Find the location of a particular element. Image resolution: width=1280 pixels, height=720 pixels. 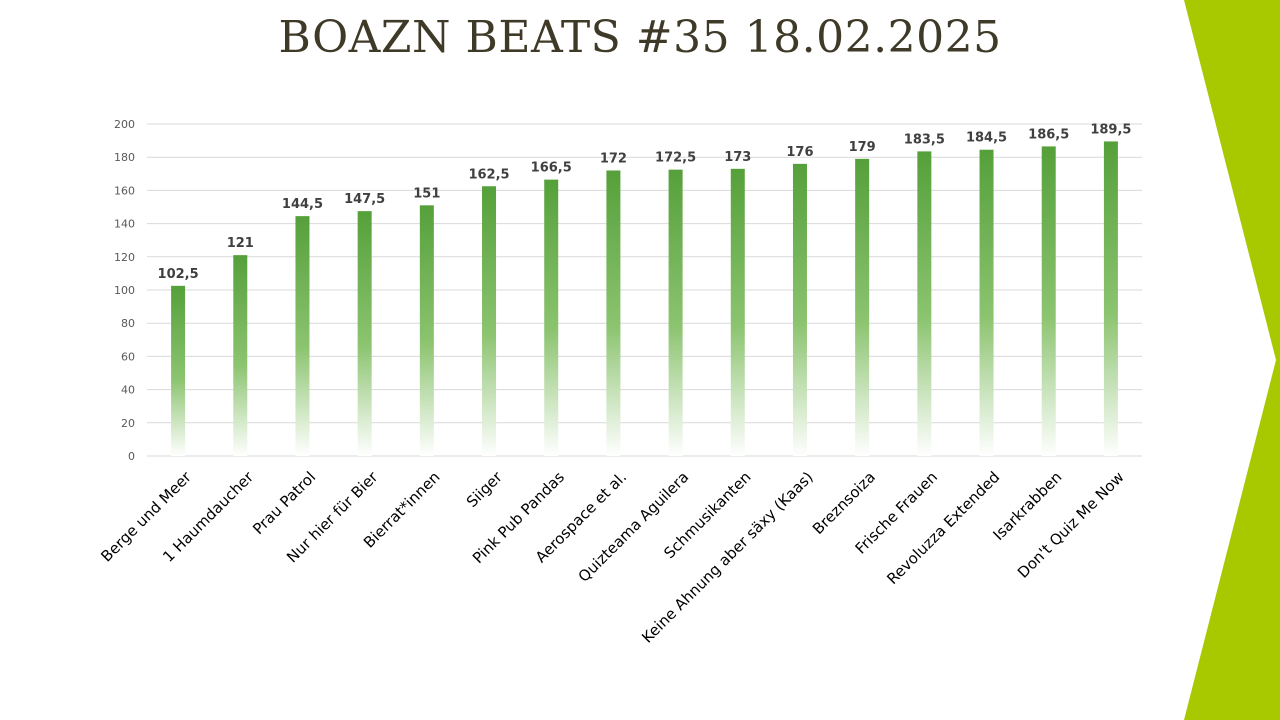

slide-title: BOAZN BEATS #35 18.02.2025 is located at coordinates (640, 37).